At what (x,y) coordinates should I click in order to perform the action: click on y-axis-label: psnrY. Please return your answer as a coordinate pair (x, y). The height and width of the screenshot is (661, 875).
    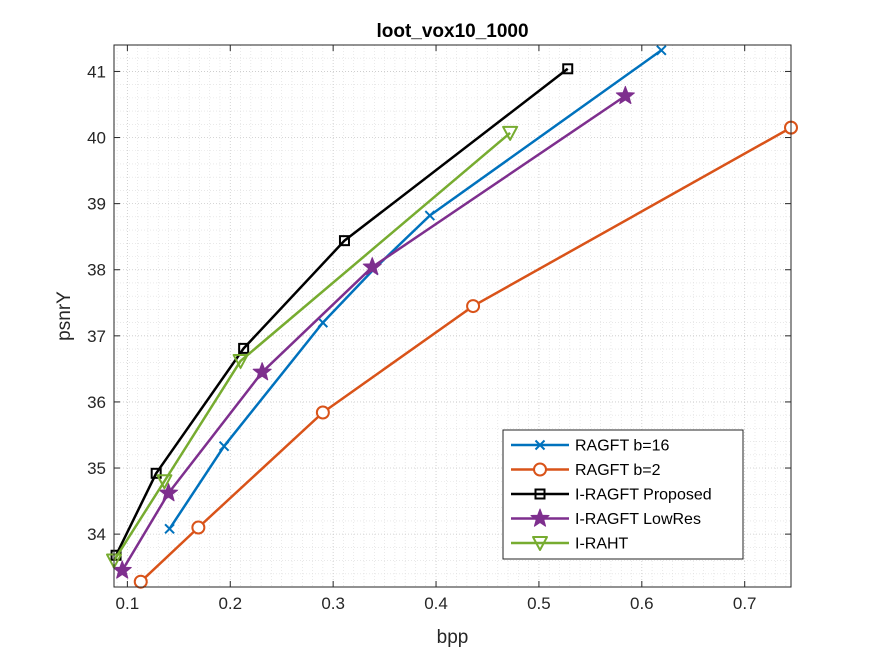
    Looking at the image, I should click on (64, 316).